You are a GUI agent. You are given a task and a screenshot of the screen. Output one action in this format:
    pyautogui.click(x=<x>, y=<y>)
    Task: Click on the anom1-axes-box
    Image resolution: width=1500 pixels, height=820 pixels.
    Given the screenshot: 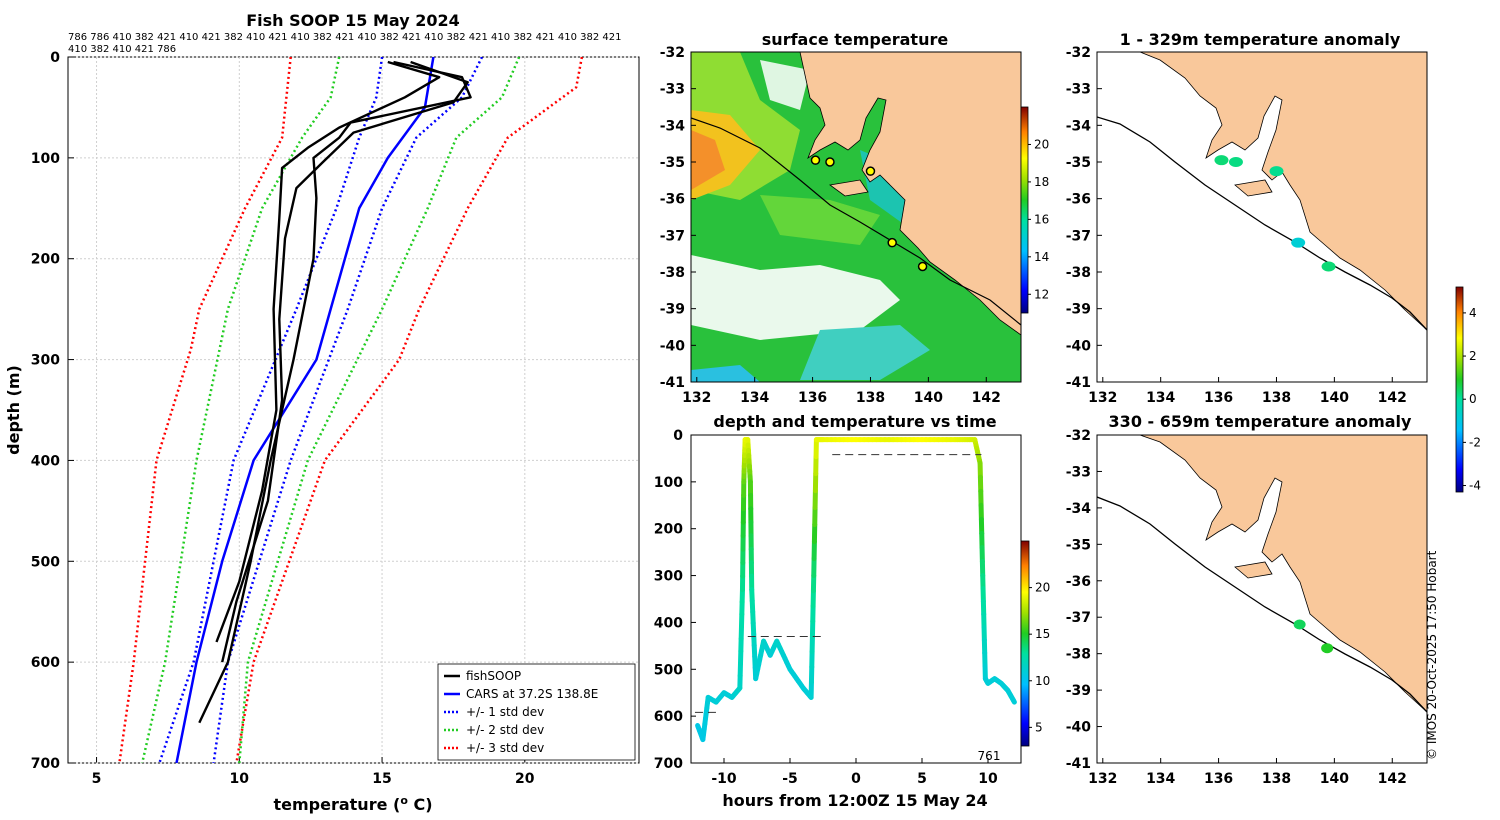 What is the action you would take?
    pyautogui.click(x=1262, y=217)
    